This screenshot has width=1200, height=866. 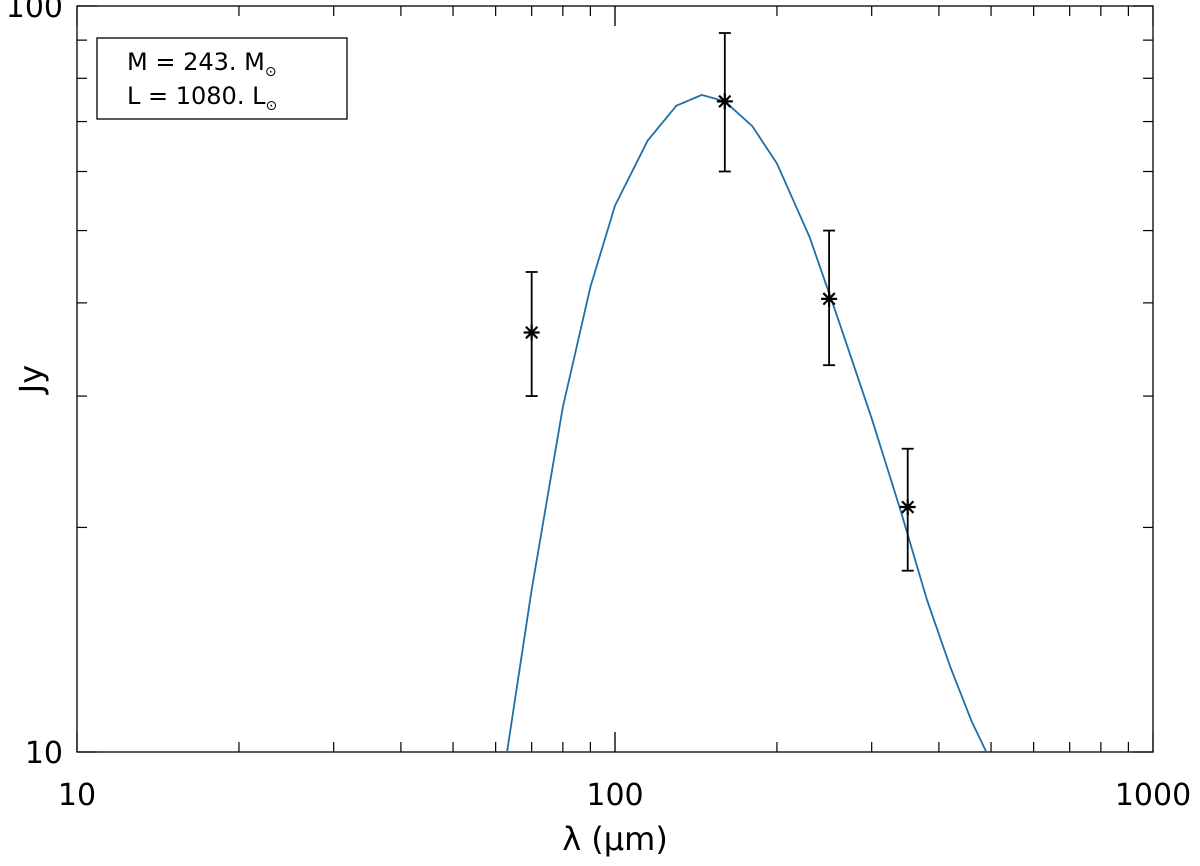 What do you see at coordinates (615, 839) in the screenshot?
I see `x-axis-label: λ (µm)` at bounding box center [615, 839].